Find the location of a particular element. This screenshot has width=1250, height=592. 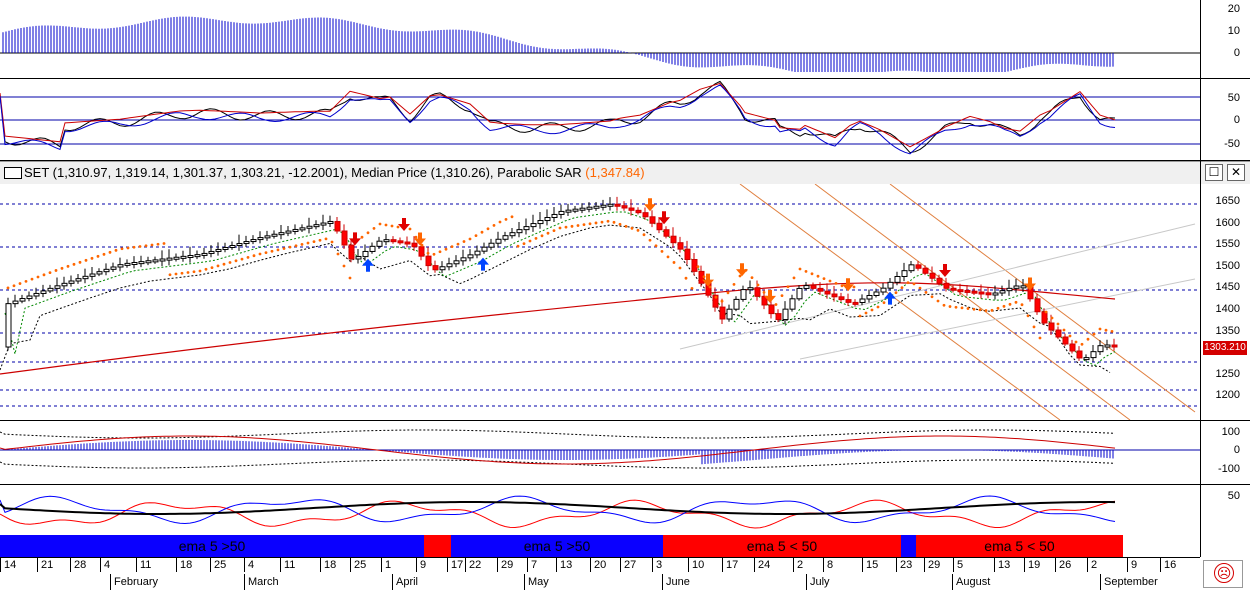

oscillator-line is located at coordinates (558, 119).